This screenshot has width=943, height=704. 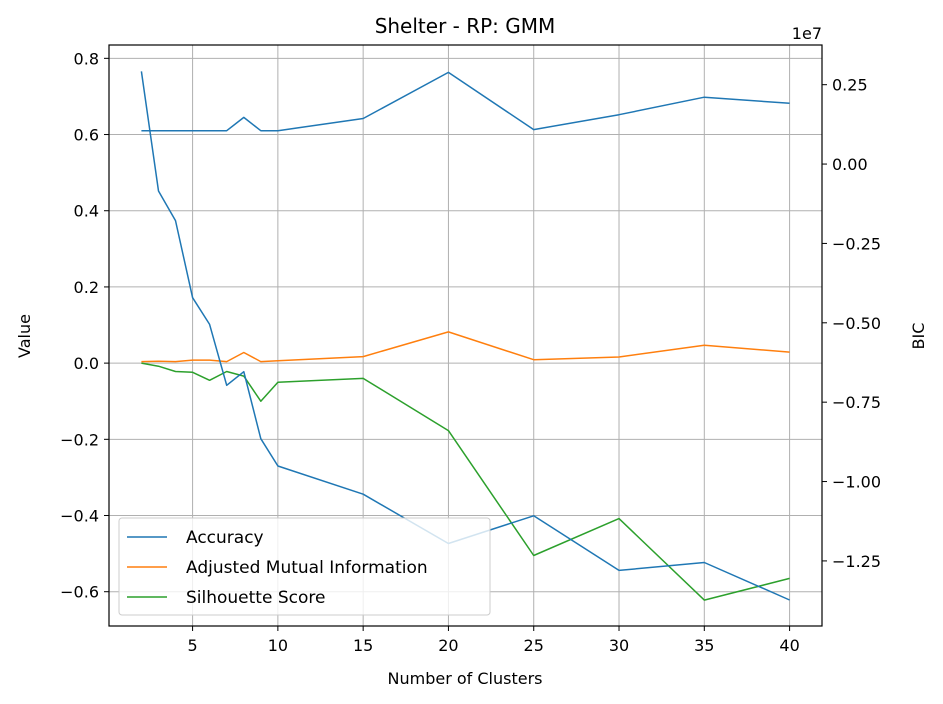 What do you see at coordinates (850, 85) in the screenshot?
I see `y2-tick-label: 0.25` at bounding box center [850, 85].